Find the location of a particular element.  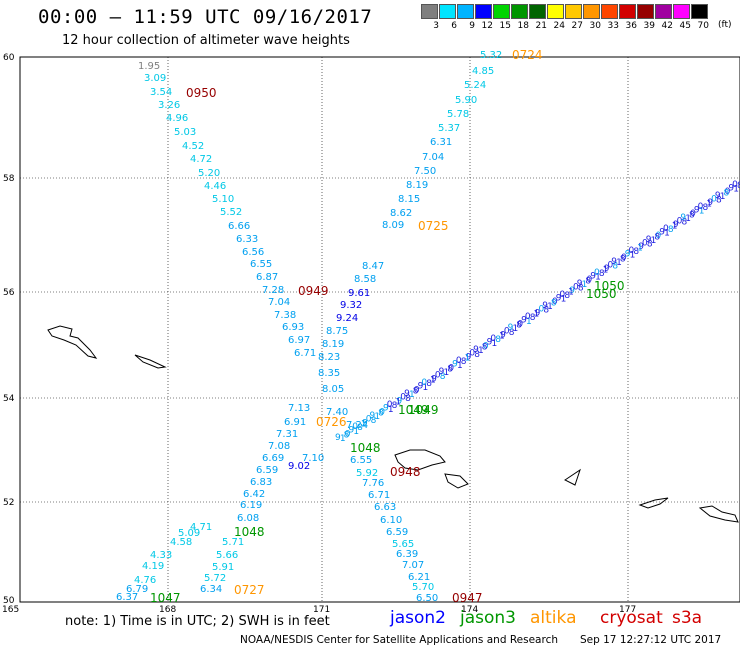

wave-height-label: 7.31 is located at coordinates (287, 434).